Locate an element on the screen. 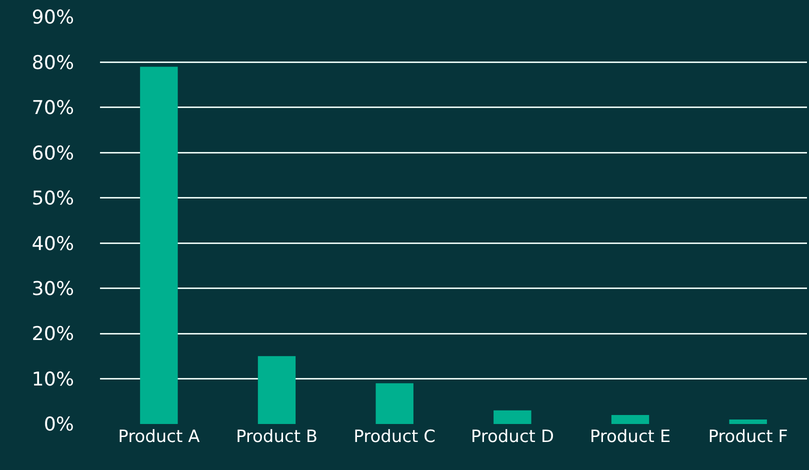  y-tick-label: 70% is located at coordinates (53, 108).